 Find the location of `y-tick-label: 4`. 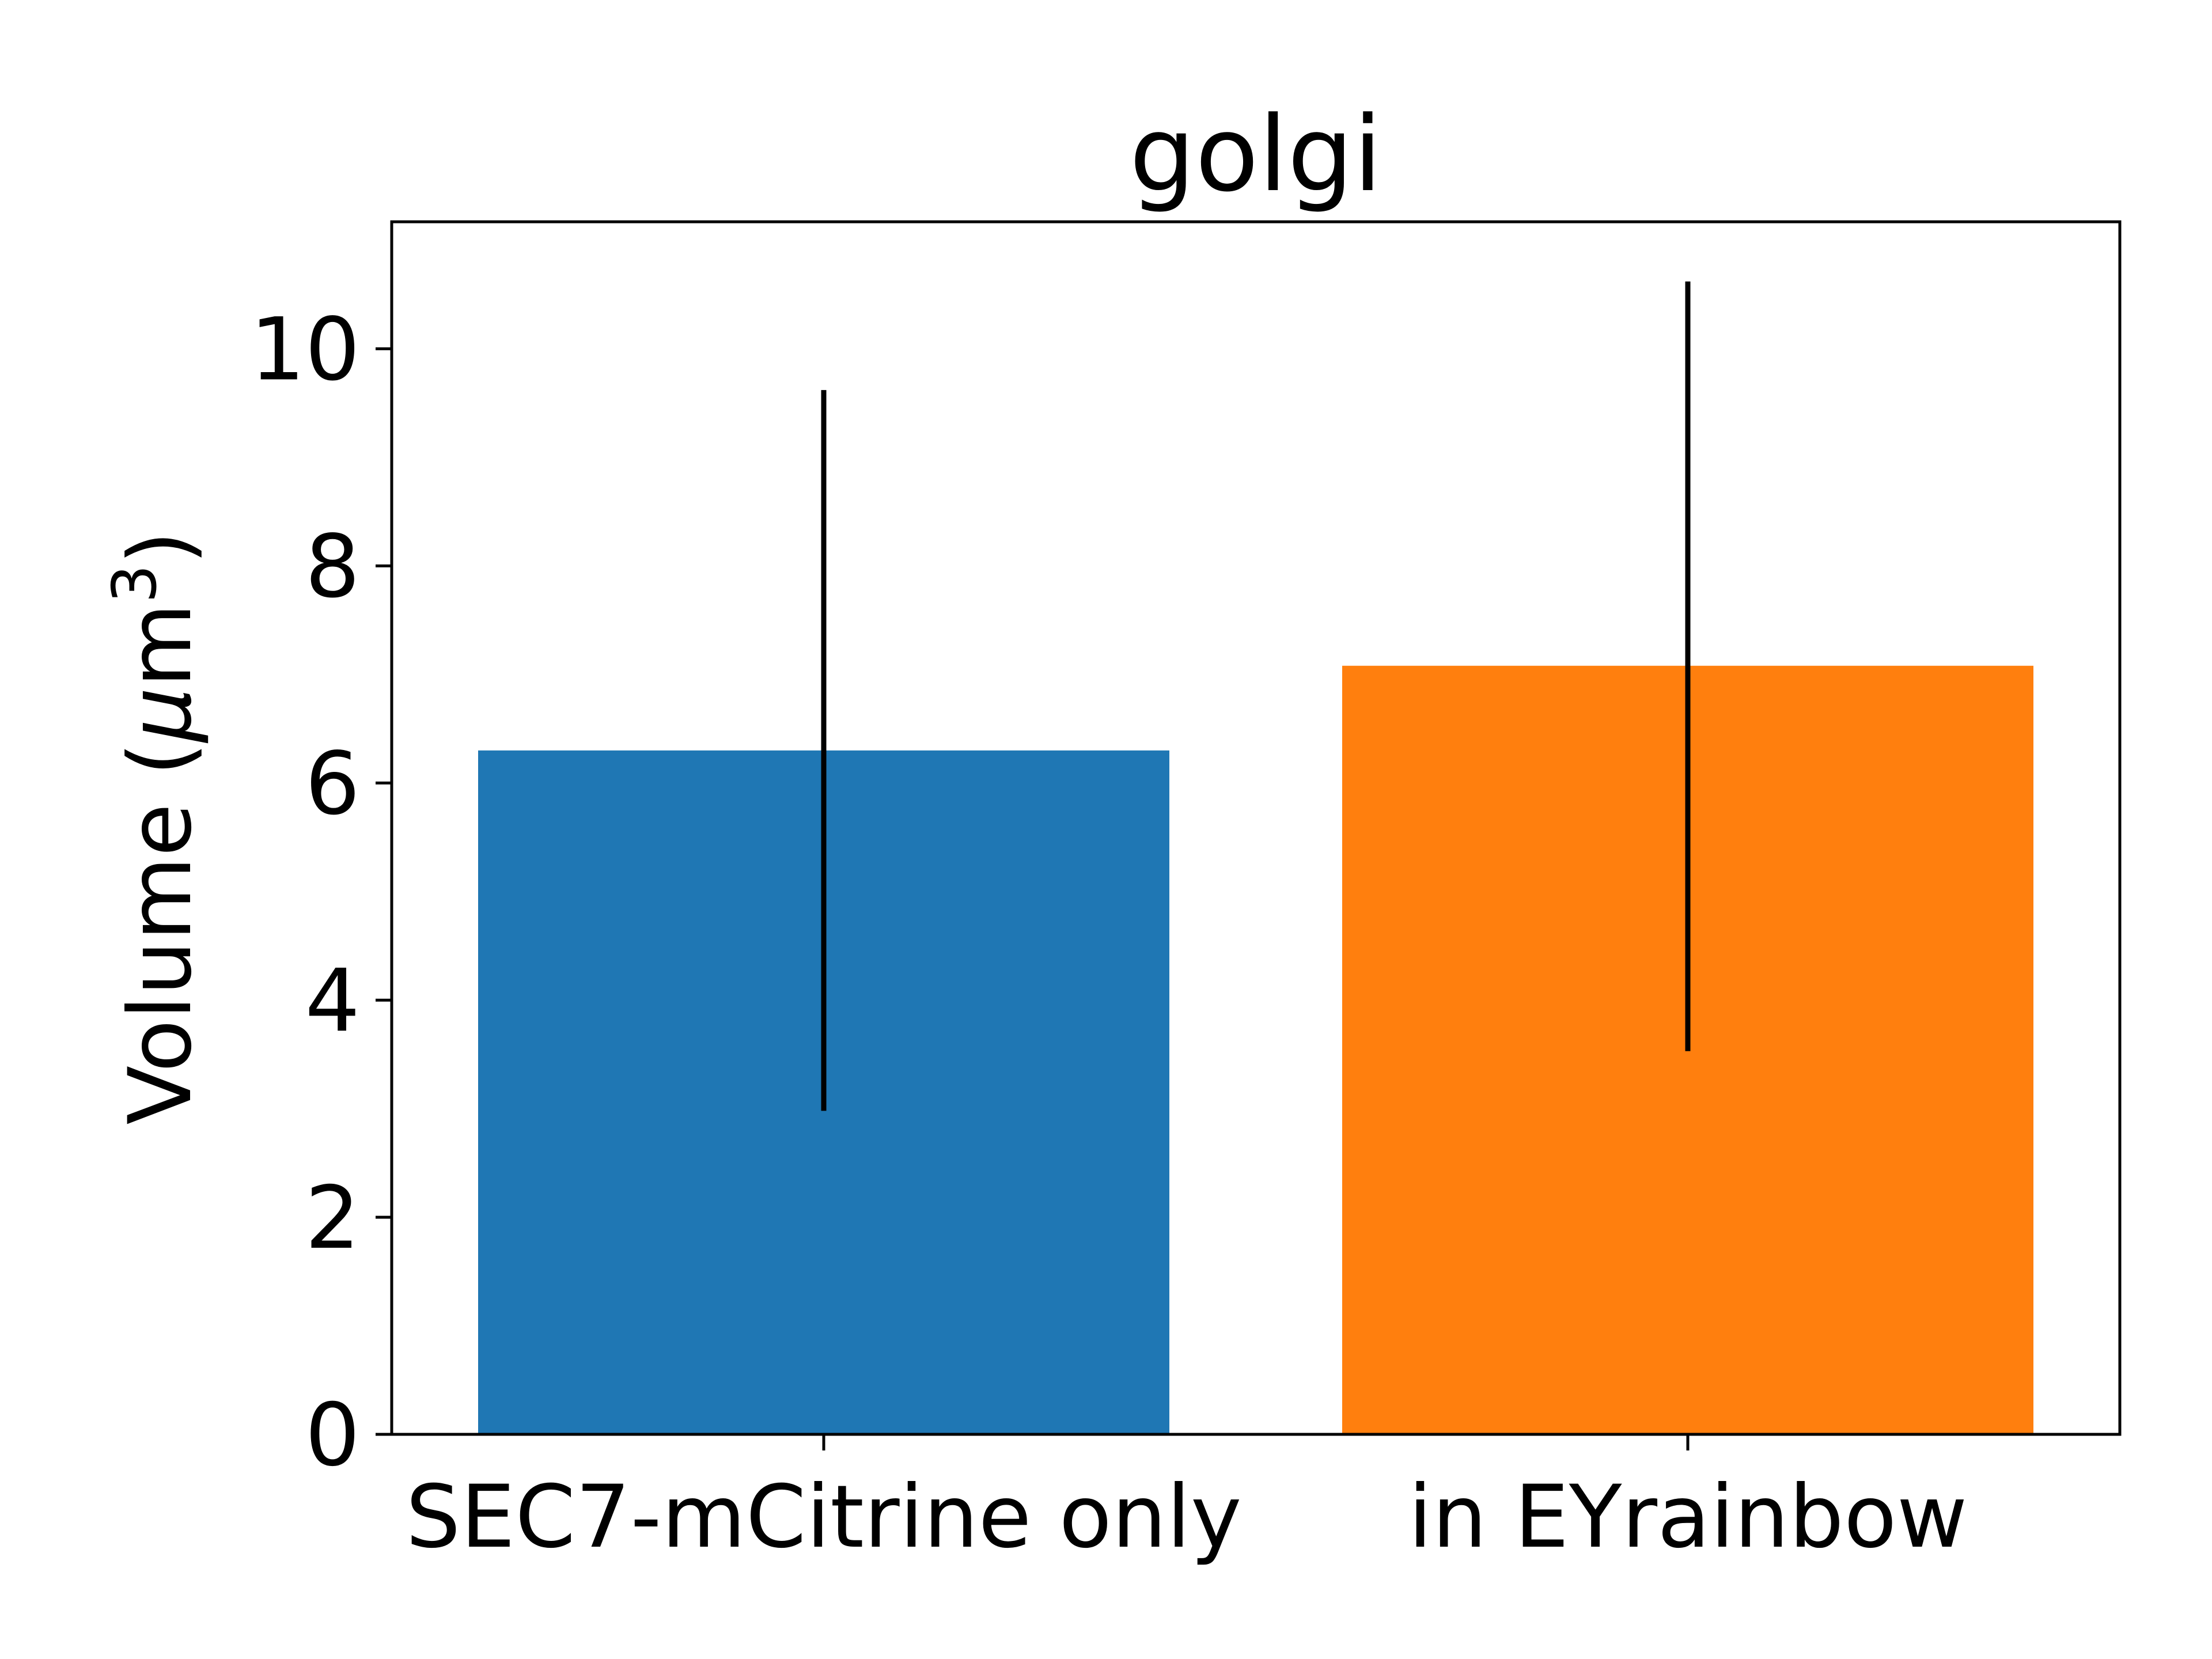

y-tick-label: 4 is located at coordinates (332, 1001).